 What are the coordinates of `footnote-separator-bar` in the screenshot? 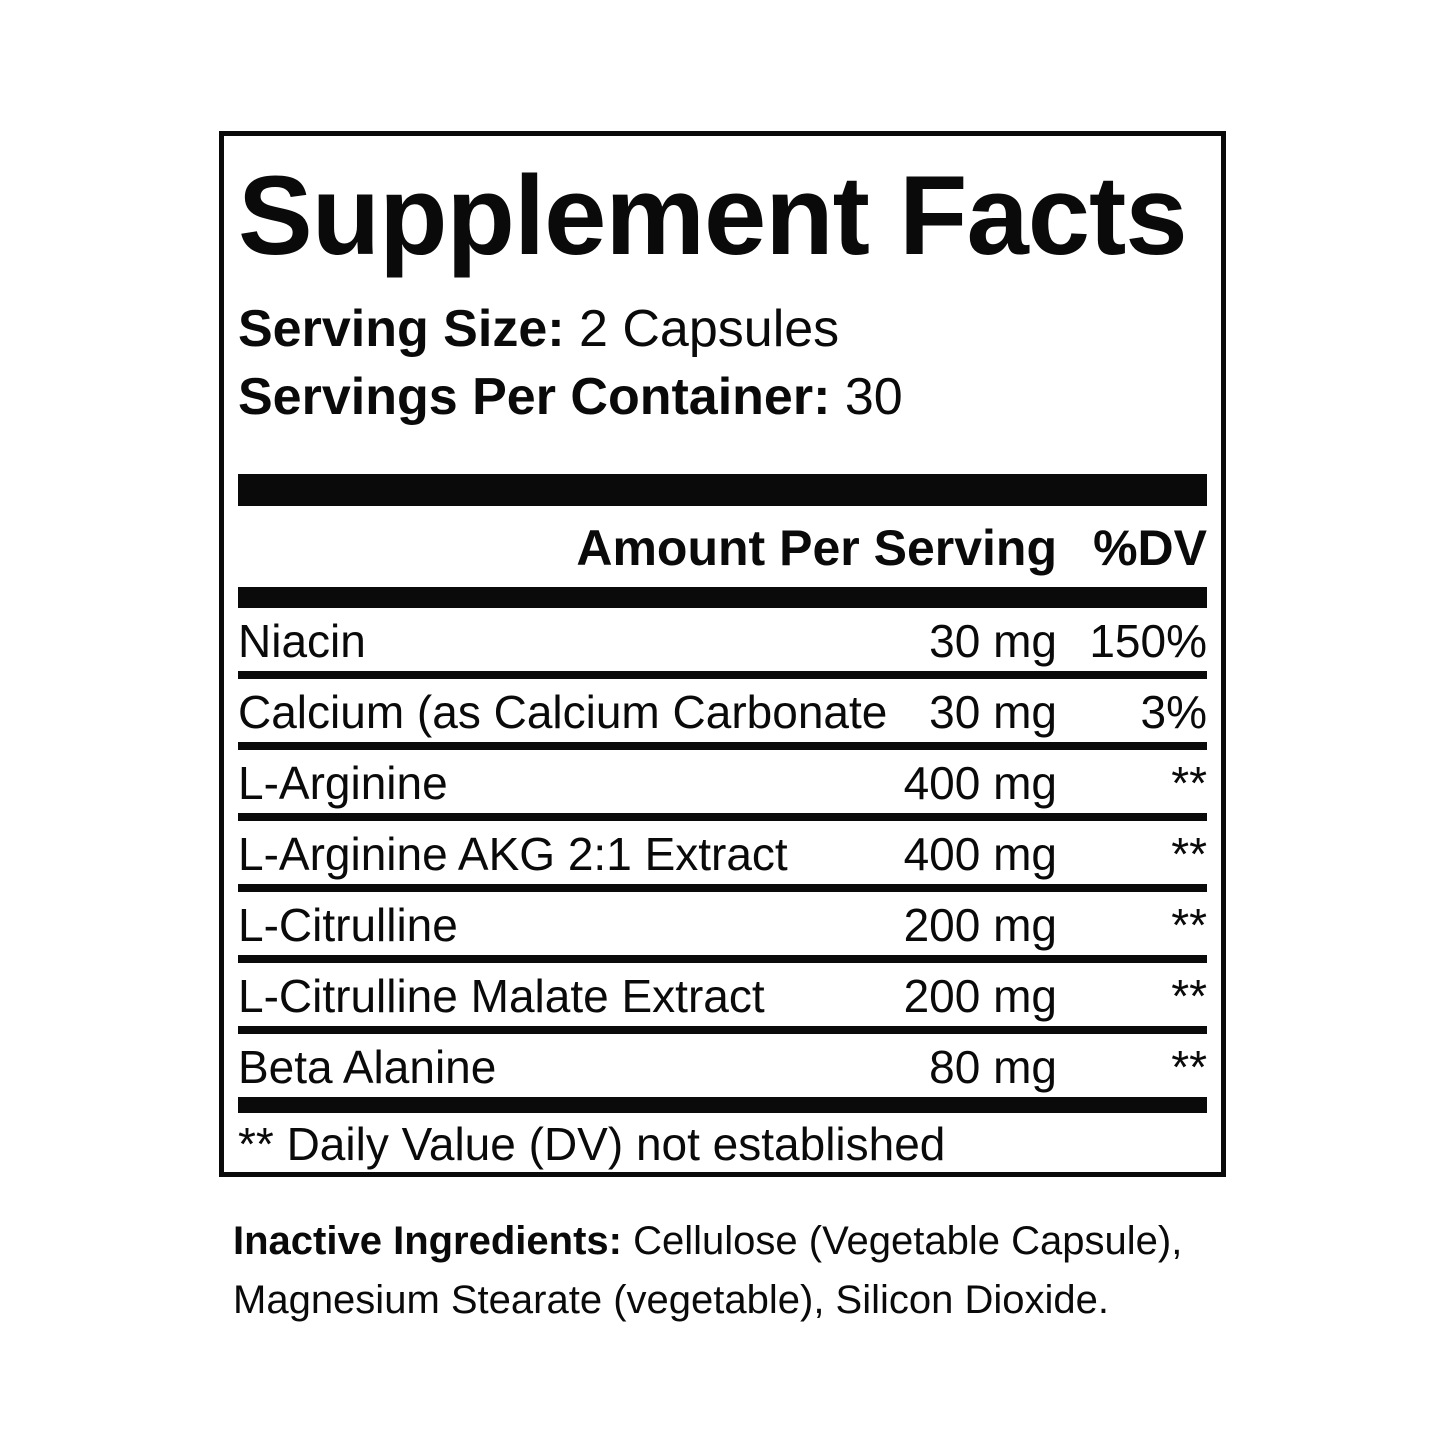 It's located at (722, 1105).